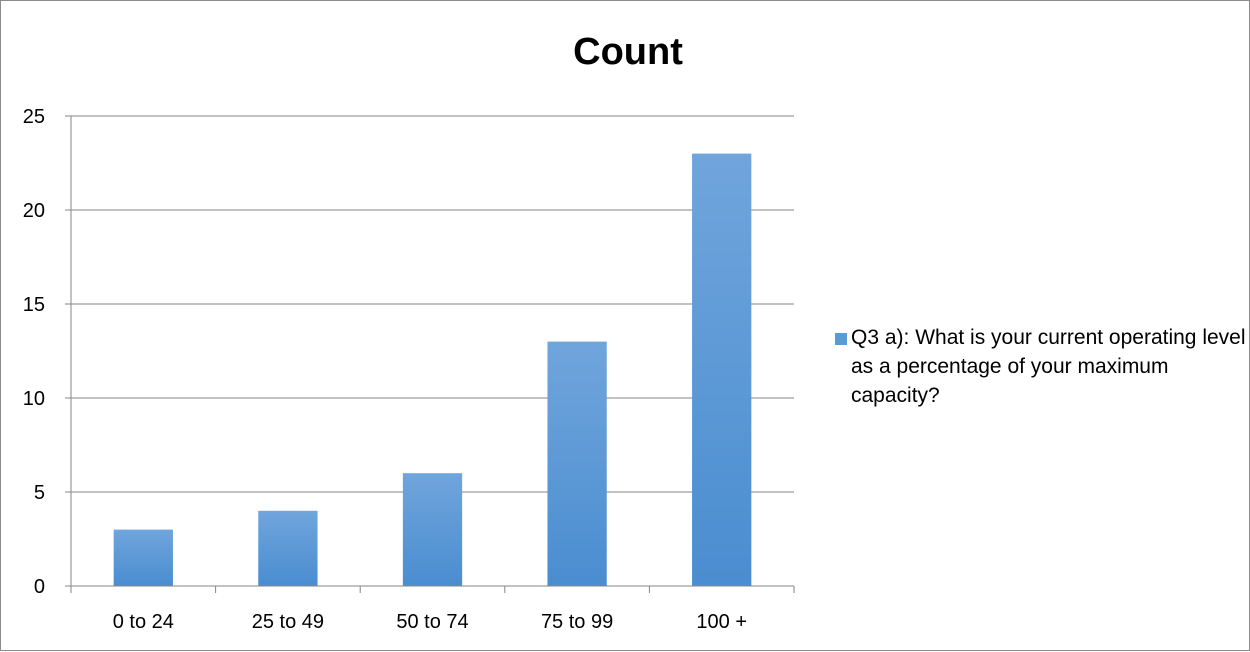  Describe the element at coordinates (39, 493) in the screenshot. I see `y-tick-label: 5` at that location.